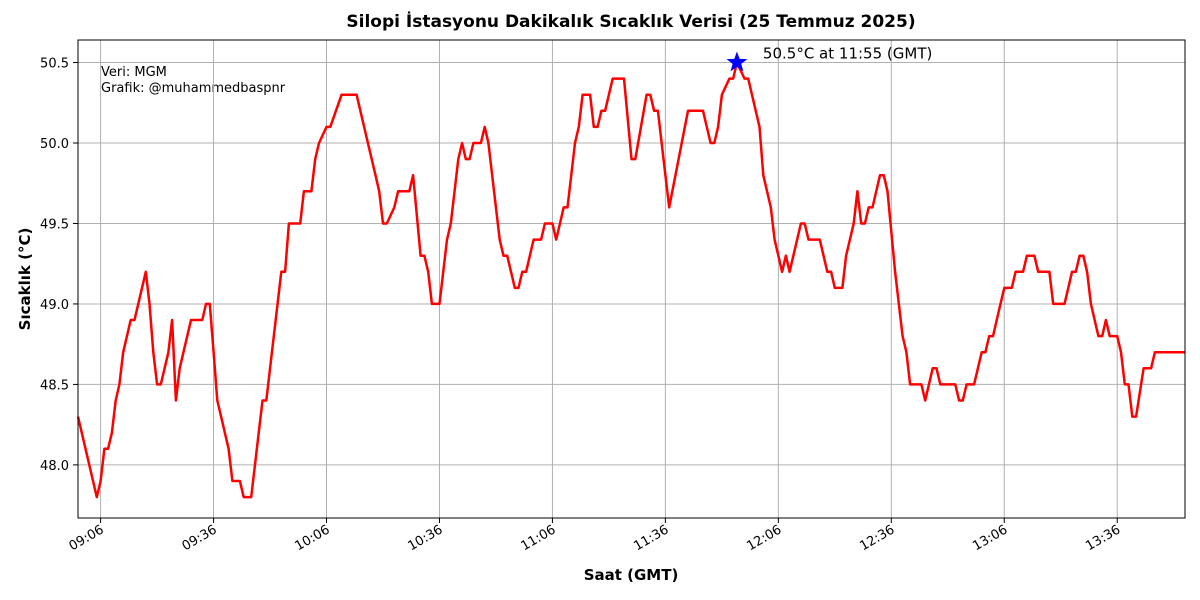  Describe the element at coordinates (193, 88) in the screenshot. I see `source-note: Grafik: @muhammedbaspnr` at that location.